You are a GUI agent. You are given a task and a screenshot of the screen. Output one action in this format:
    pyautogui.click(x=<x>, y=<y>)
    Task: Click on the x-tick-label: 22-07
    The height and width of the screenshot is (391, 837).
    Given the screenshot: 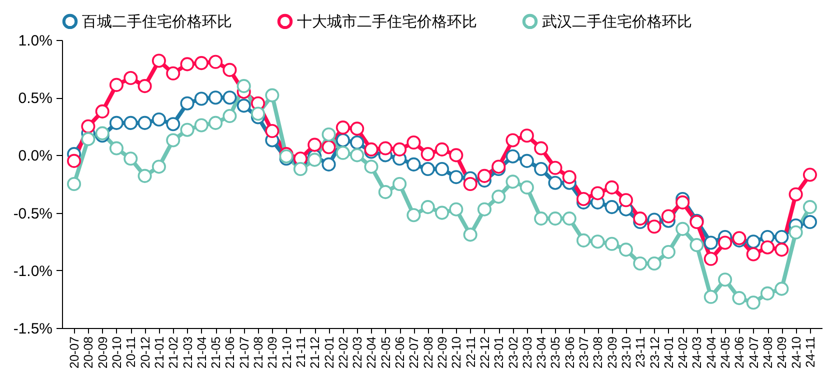 What is the action you would take?
    pyautogui.click(x=414, y=352)
    